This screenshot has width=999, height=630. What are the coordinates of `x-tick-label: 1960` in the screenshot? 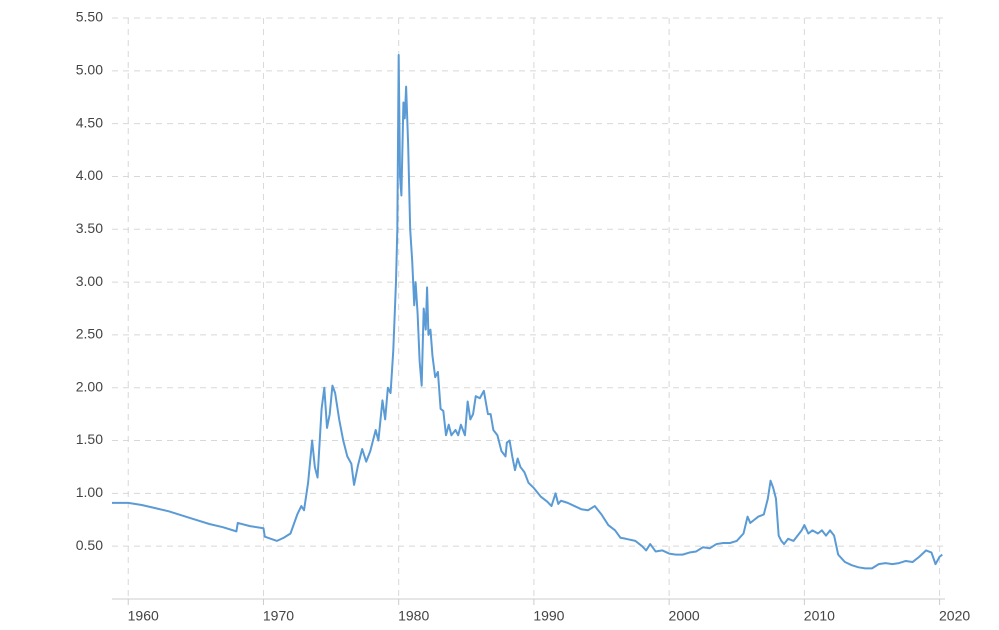 It's located at (143, 616).